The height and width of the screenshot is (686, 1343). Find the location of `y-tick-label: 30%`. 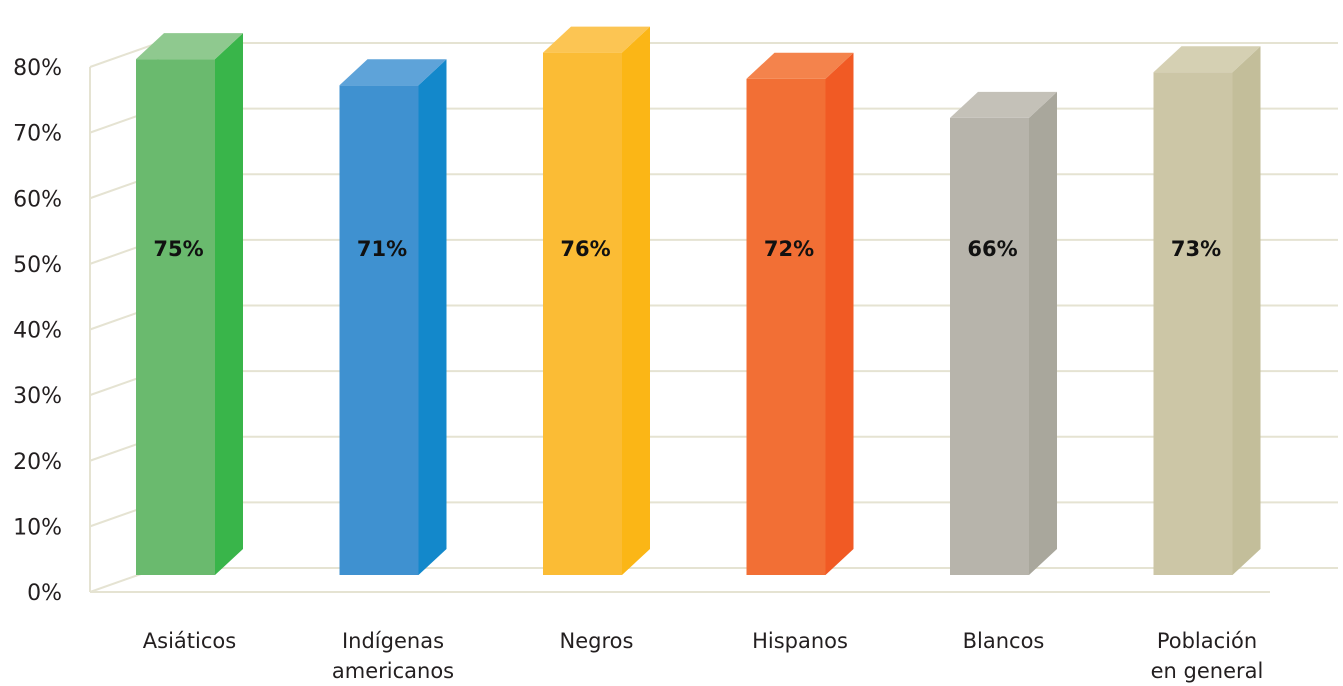

y-tick-label: 30% is located at coordinates (37, 396).